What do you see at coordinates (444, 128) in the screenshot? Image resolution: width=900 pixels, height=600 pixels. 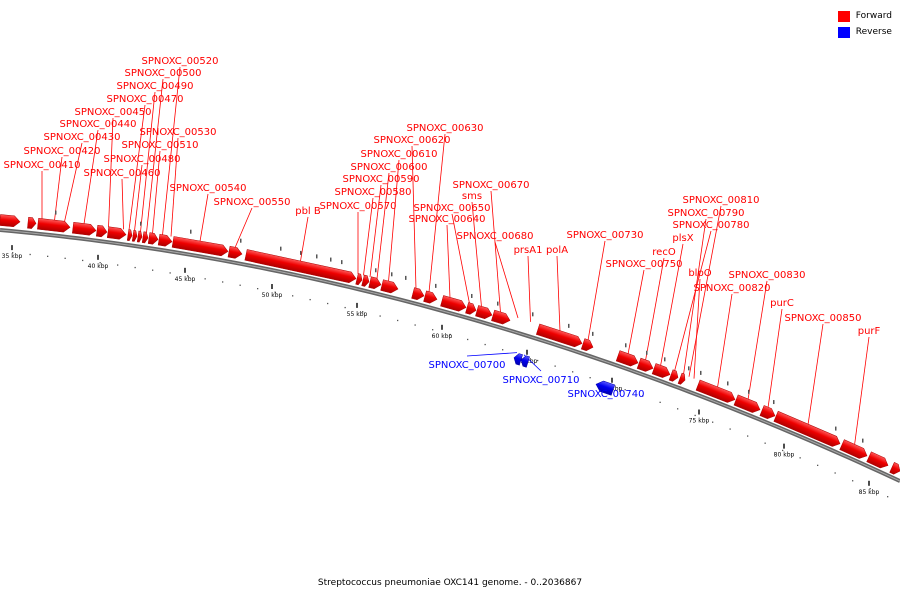 I see `gene-label: SPNOXC_00630` at bounding box center [444, 128].